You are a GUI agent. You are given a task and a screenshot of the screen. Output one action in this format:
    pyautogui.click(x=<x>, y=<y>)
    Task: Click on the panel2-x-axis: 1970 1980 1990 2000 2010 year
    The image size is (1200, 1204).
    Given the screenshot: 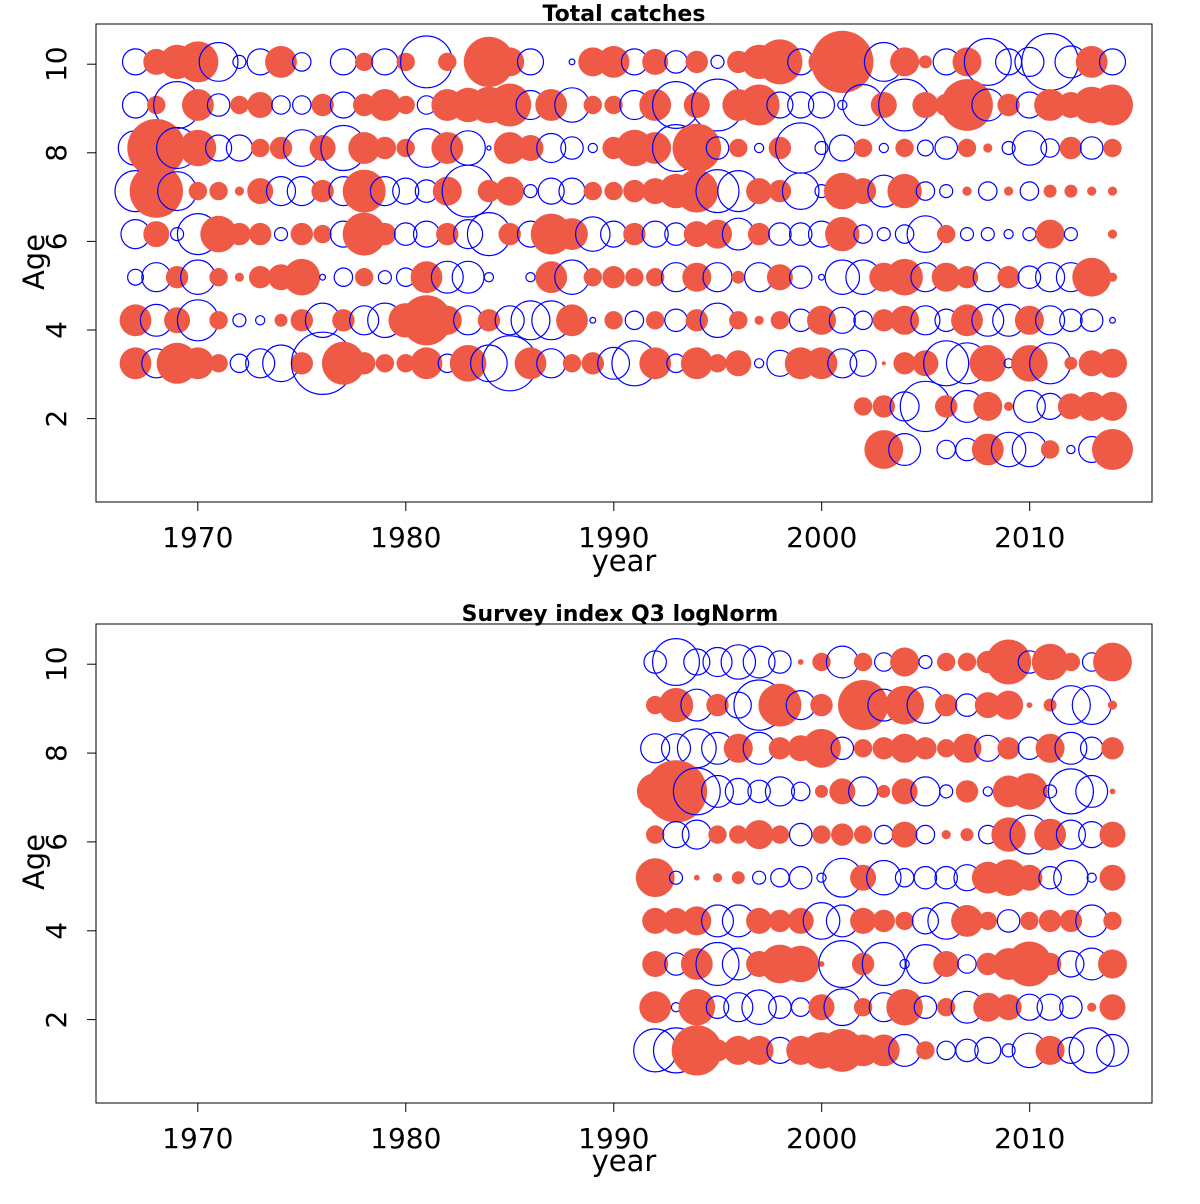 What is the action you would take?
    pyautogui.click(x=613, y=1140)
    